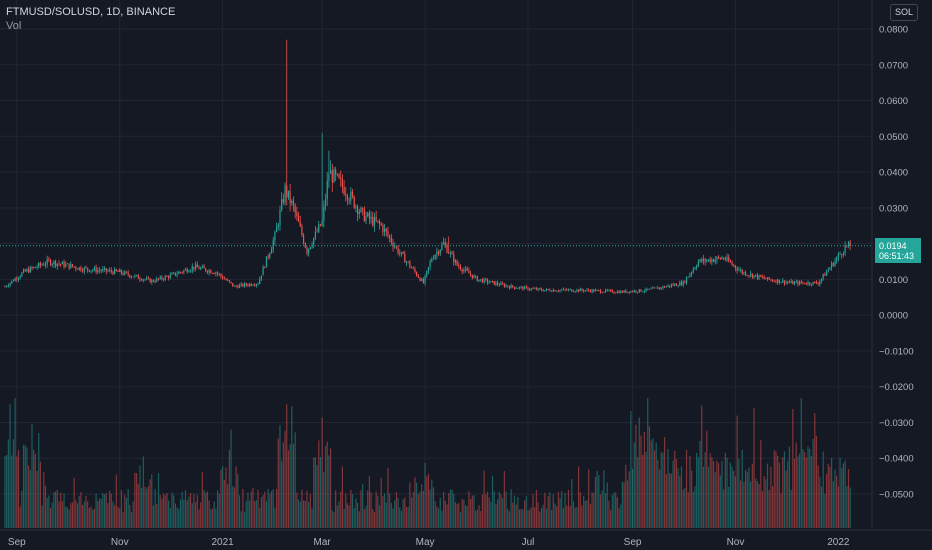 The width and height of the screenshot is (932, 550). Describe the element at coordinates (429, 542) in the screenshot. I see `time-axis: Sep Nov 2021 Mar May Jul Sep Nov 2022` at that location.